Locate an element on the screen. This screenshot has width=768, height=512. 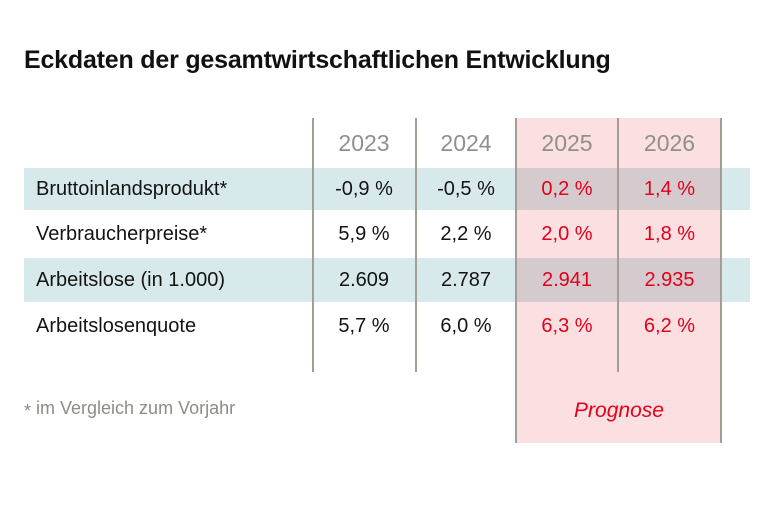
value-vp-2023: 5,9 % is located at coordinates (364, 233).